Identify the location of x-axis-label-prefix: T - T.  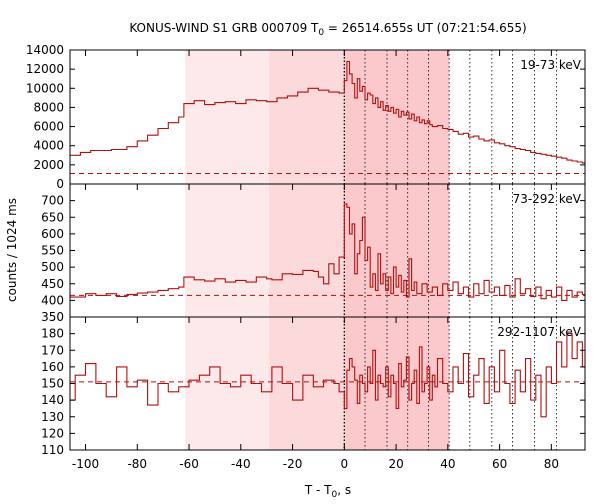
(318, 490).